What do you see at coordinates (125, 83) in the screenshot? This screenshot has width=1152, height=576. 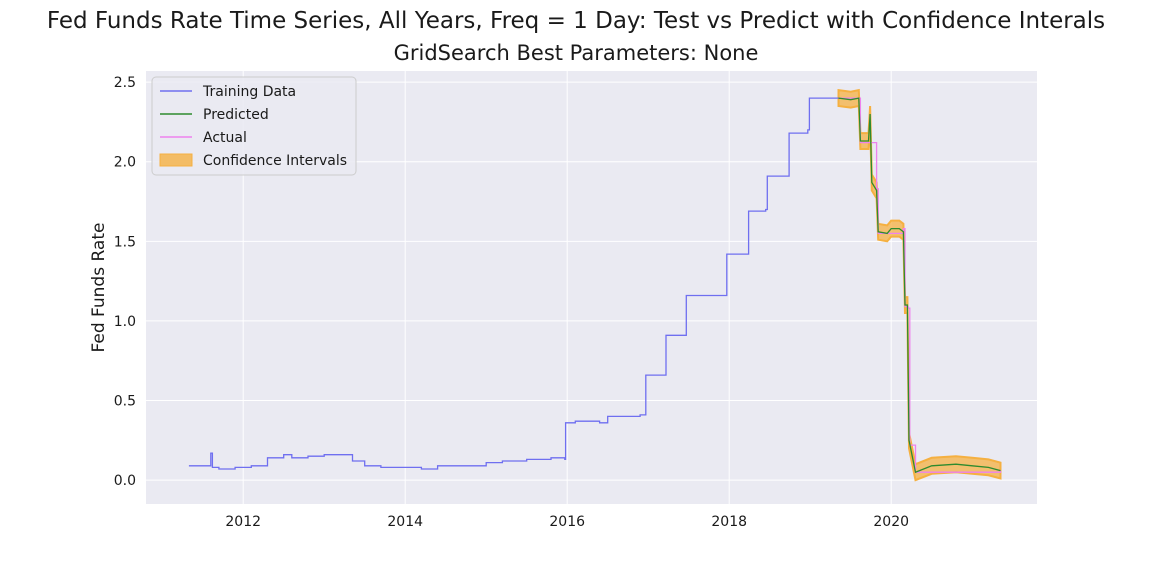 I see `y-tick-label: 2.5` at bounding box center [125, 83].